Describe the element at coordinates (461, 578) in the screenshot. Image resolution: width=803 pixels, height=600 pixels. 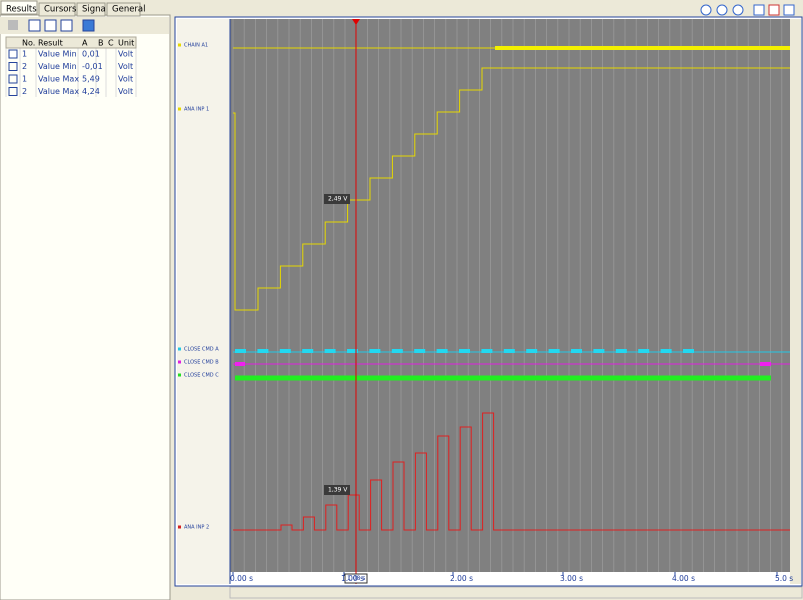
I see `time-label: 2.00 s` at that location.